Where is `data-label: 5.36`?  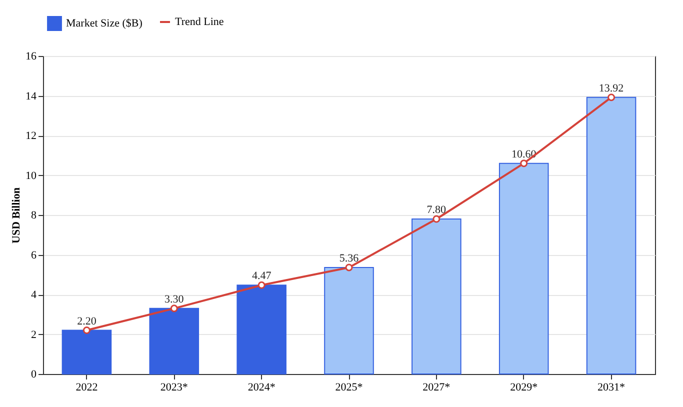
data-label: 5.36 is located at coordinates (349, 258).